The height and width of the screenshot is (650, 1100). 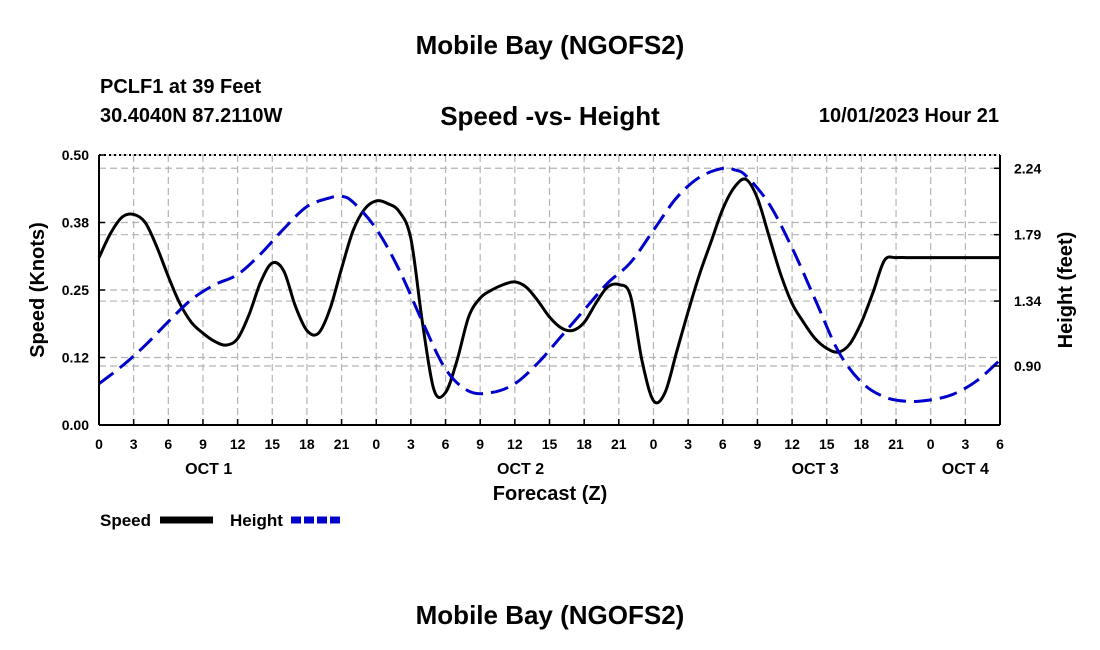 I want to click on legend-height-label: Height, so click(x=256, y=520).